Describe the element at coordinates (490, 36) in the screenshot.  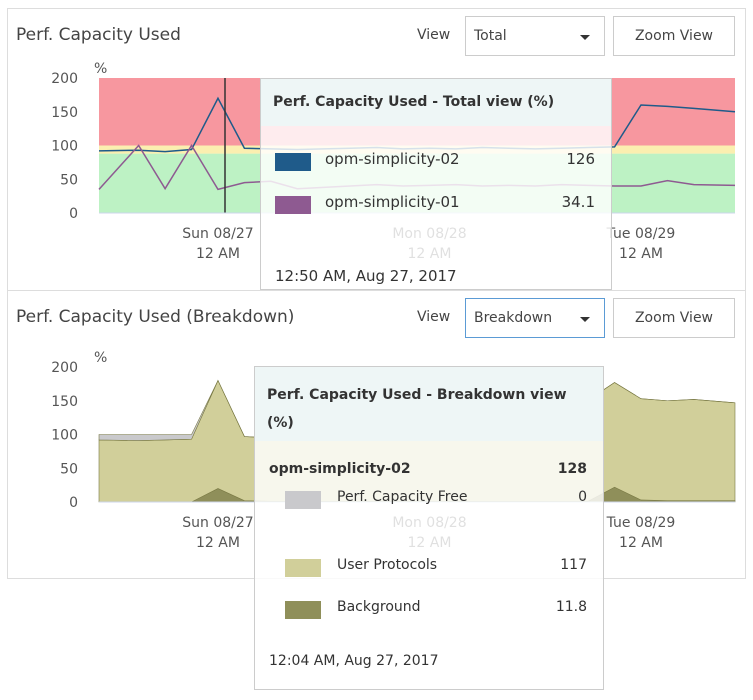
I see `view-select-value: Total` at that location.